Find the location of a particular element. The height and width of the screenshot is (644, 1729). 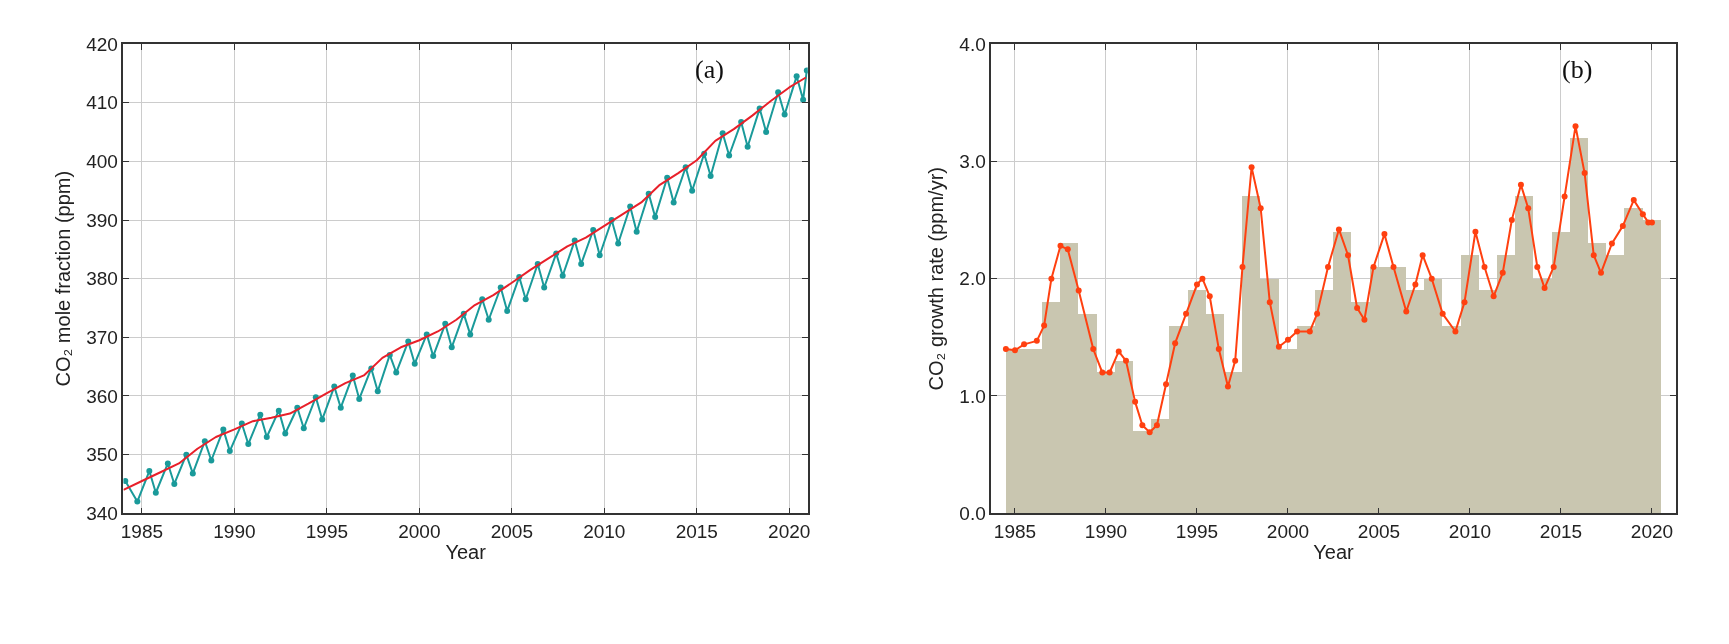

annotation: (b) is located at coordinates (1577, 69).